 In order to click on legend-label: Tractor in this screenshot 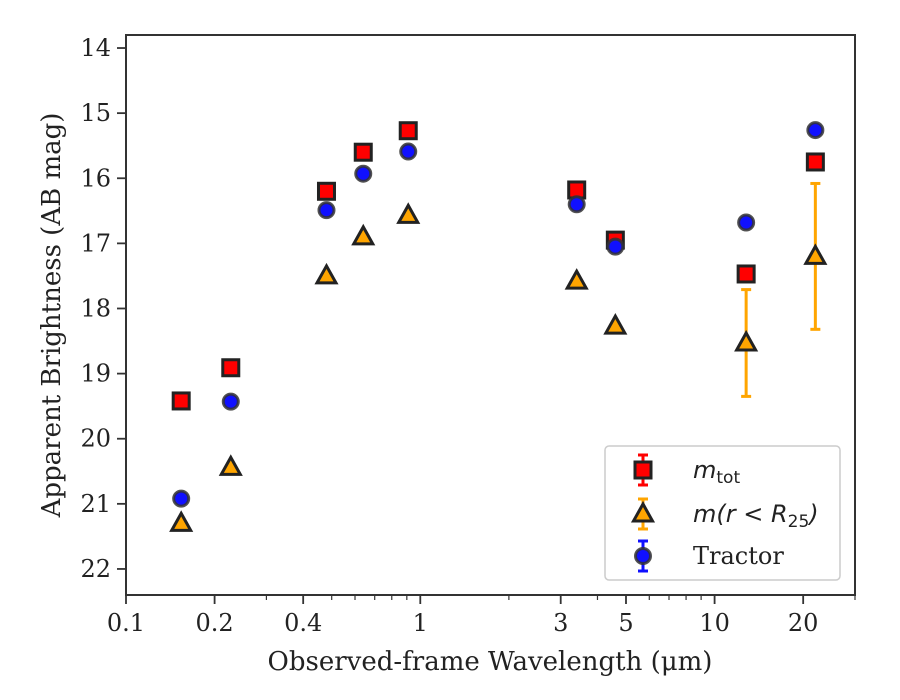, I will do `click(738, 556)`.